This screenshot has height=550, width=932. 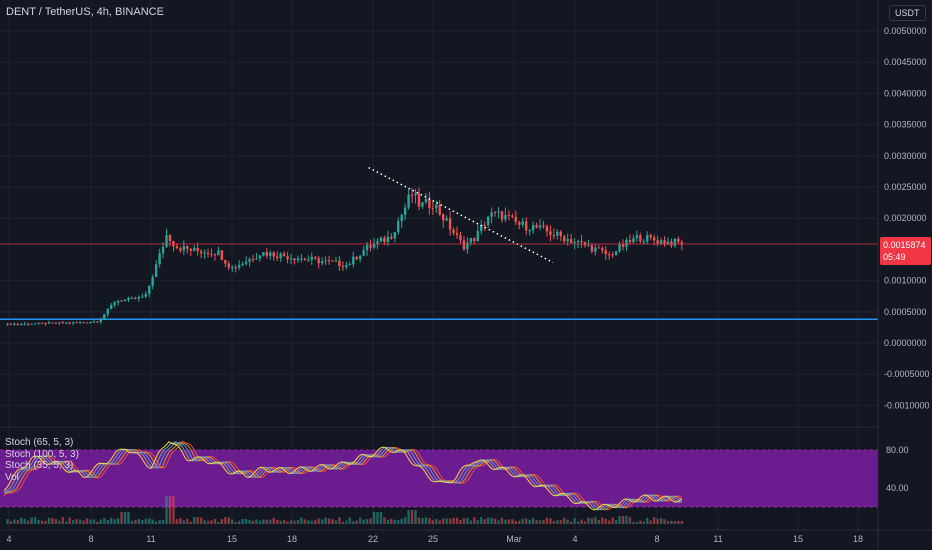 I want to click on trendline, so click(x=461, y=215).